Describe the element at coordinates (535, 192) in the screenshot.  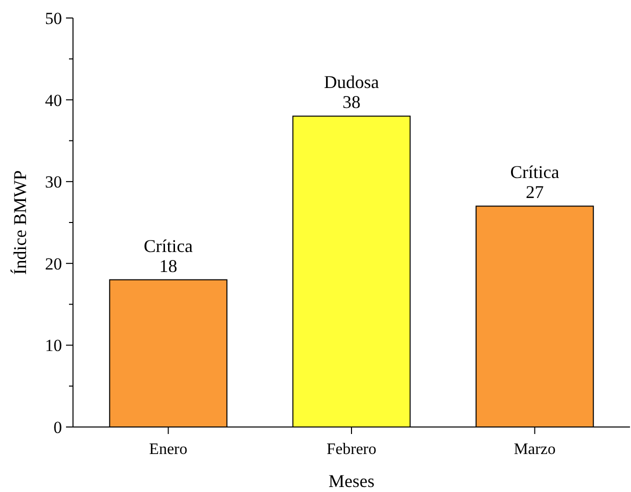
I see `data-label: 27` at that location.